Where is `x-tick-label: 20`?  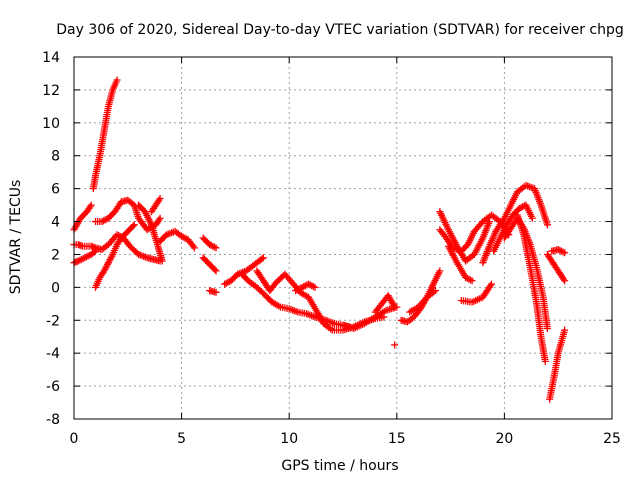 x-tick-label: 20 is located at coordinates (504, 439).